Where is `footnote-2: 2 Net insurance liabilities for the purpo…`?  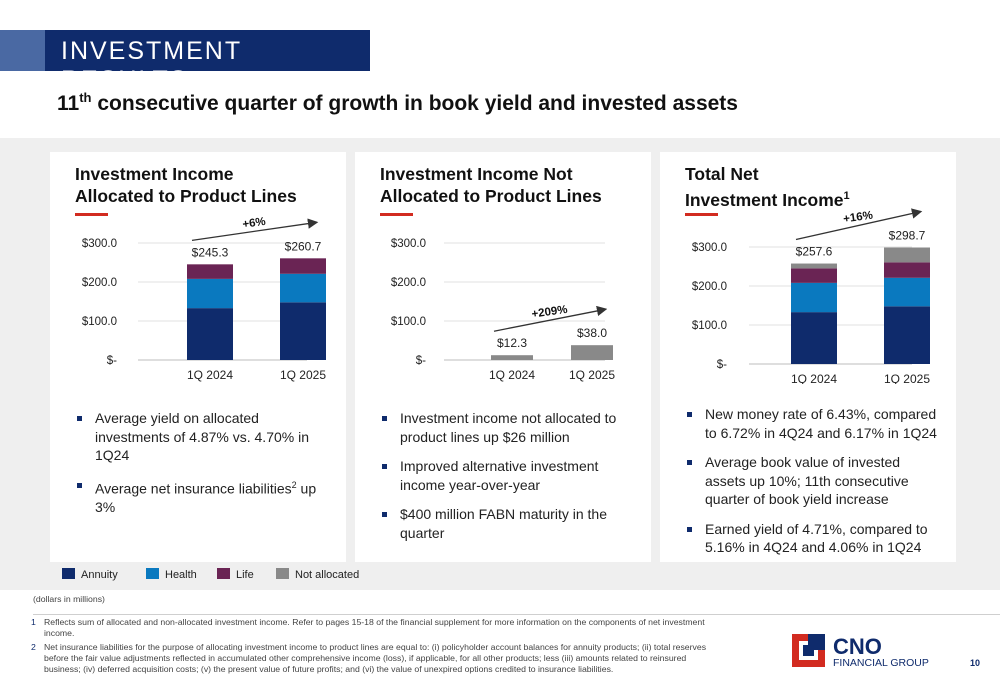
footnote-2: 2 Net insurance liabilities for the purpo… is located at coordinates (369, 658).